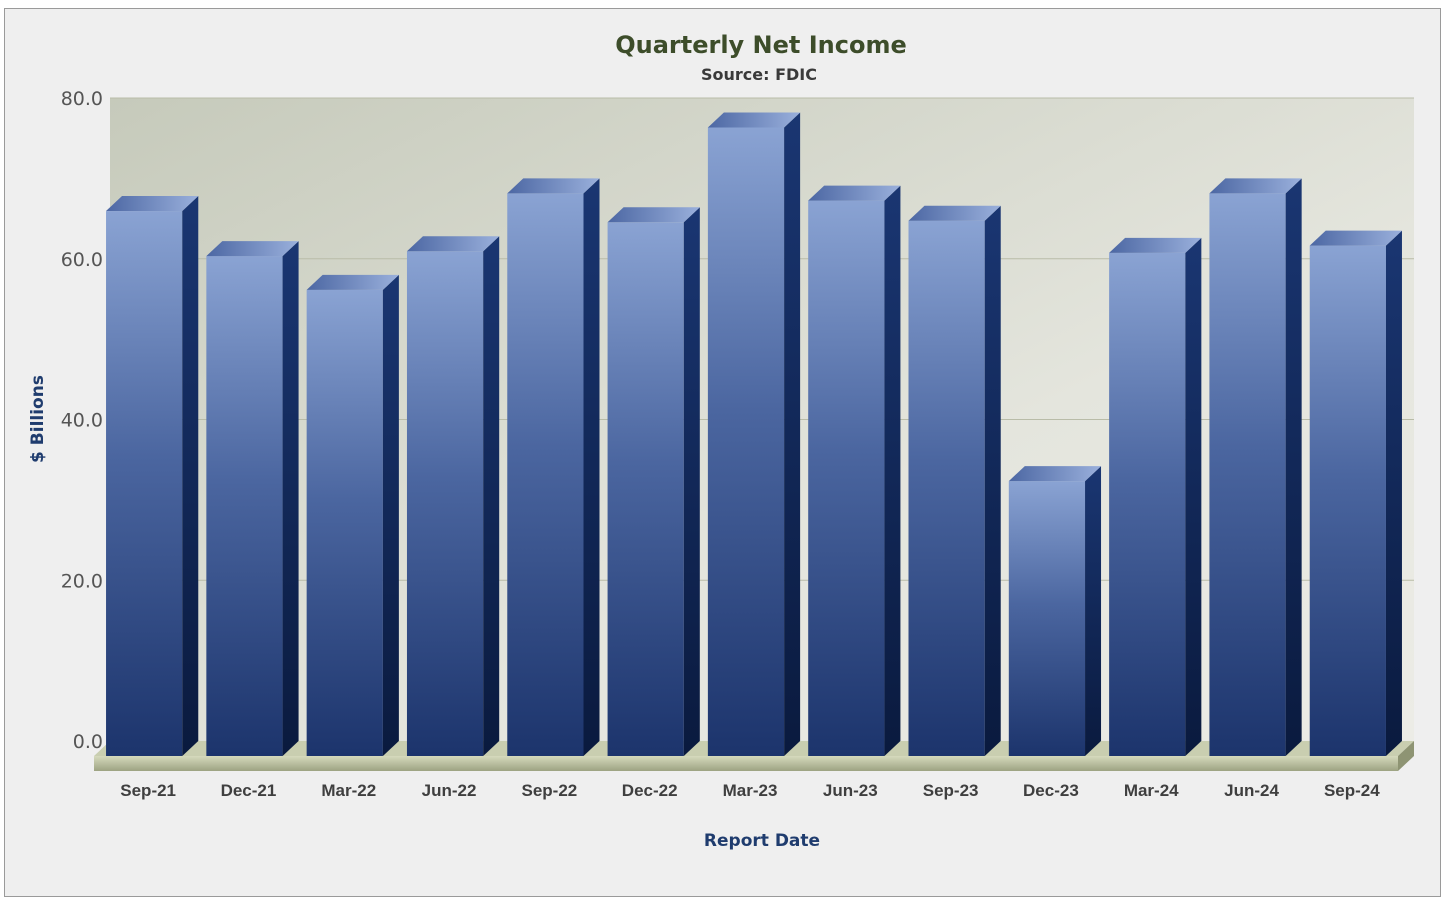 This screenshot has width=1447, height=899. I want to click on x-tick-label: Sep-21, so click(148, 790).